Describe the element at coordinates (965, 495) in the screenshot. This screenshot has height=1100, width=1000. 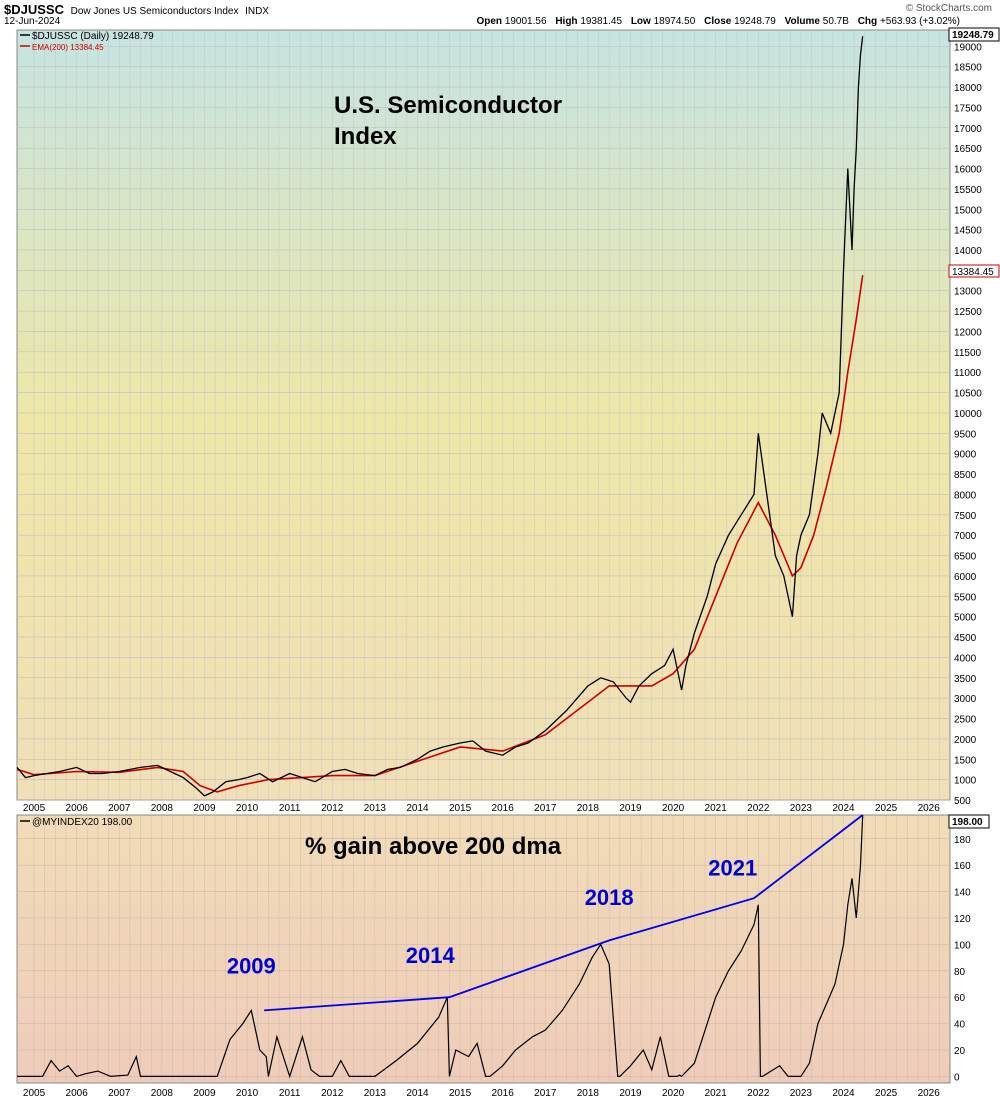
I see `price-ytick-label: 8000` at that location.